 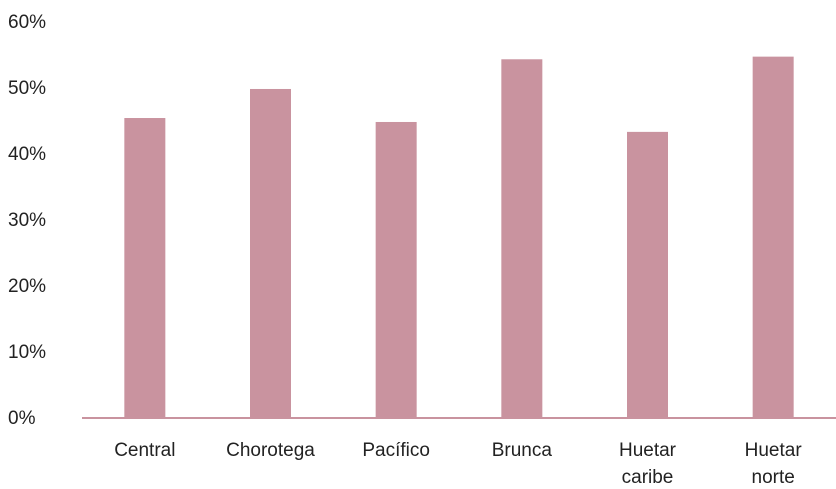 What do you see at coordinates (27, 352) in the screenshot?
I see `y-tick-label: 10%` at bounding box center [27, 352].